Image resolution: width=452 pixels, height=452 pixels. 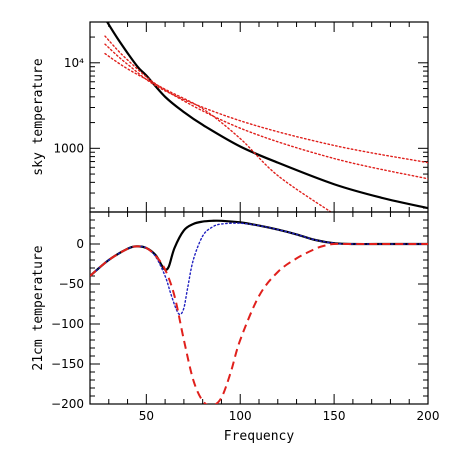 I want to click on top-y-tick-label: 10⁴, so click(x=74, y=63).